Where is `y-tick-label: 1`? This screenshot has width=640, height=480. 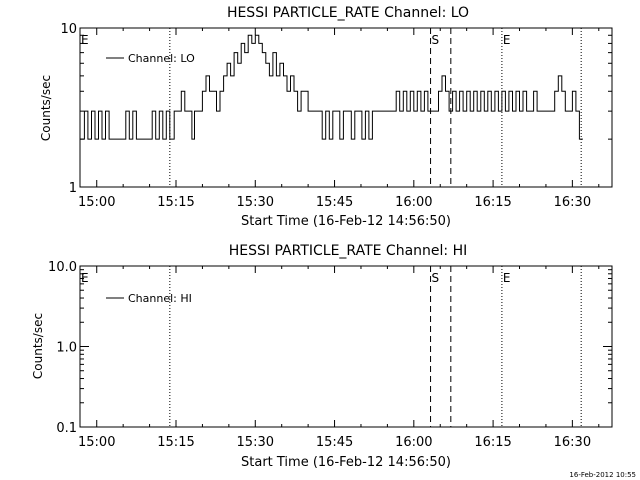 y-tick-label: 1 is located at coordinates (73, 188).